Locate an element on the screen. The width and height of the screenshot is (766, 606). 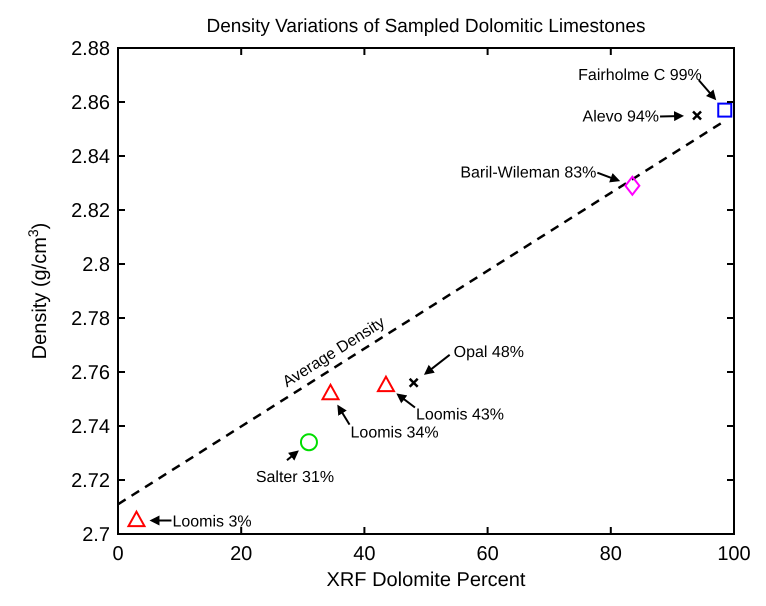
x-tick-label: 60 is located at coordinates (487, 554).